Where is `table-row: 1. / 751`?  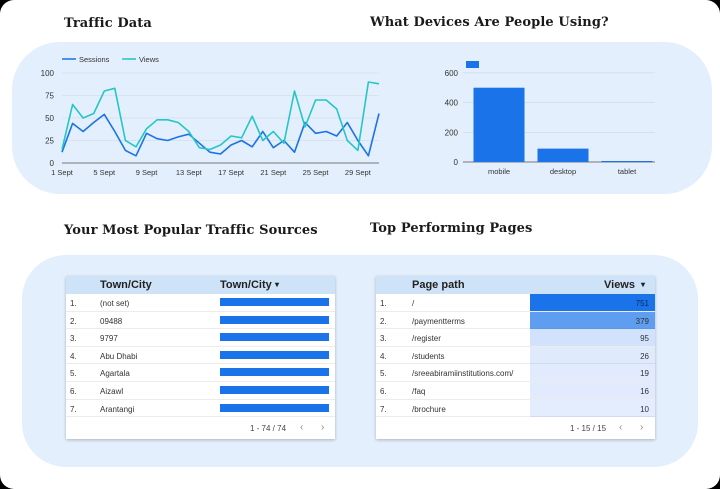
table-row: 1. / 751 is located at coordinates (515, 303).